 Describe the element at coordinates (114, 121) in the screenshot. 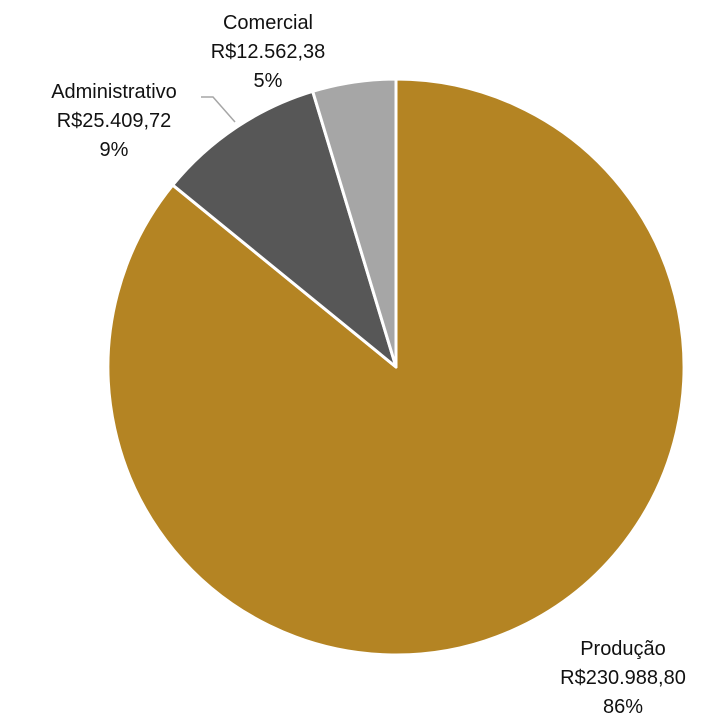

I see `label-administrativo-value: R$25.409,72` at that location.